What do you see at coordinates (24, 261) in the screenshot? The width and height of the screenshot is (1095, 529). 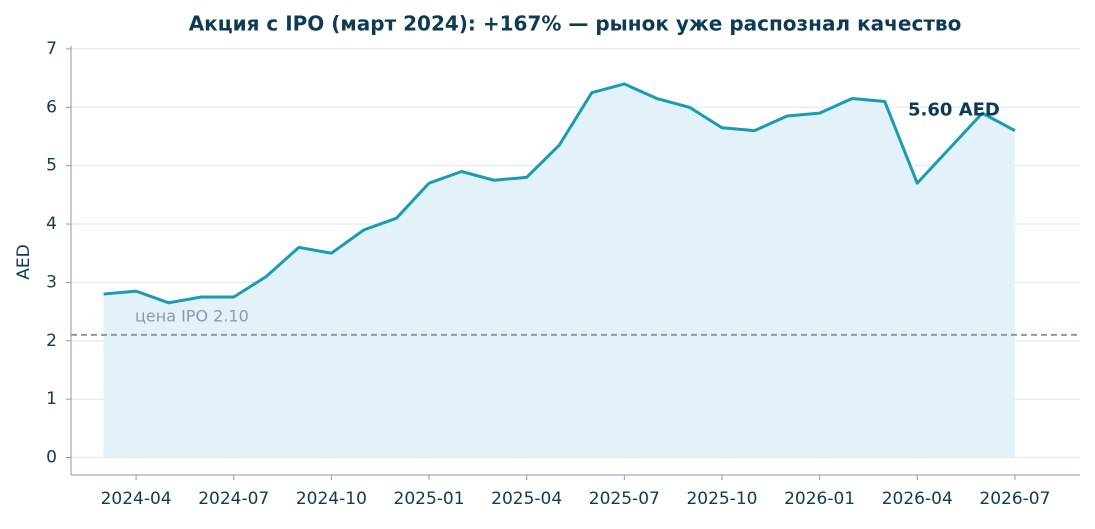 I see `y-axis-label: AED` at bounding box center [24, 261].